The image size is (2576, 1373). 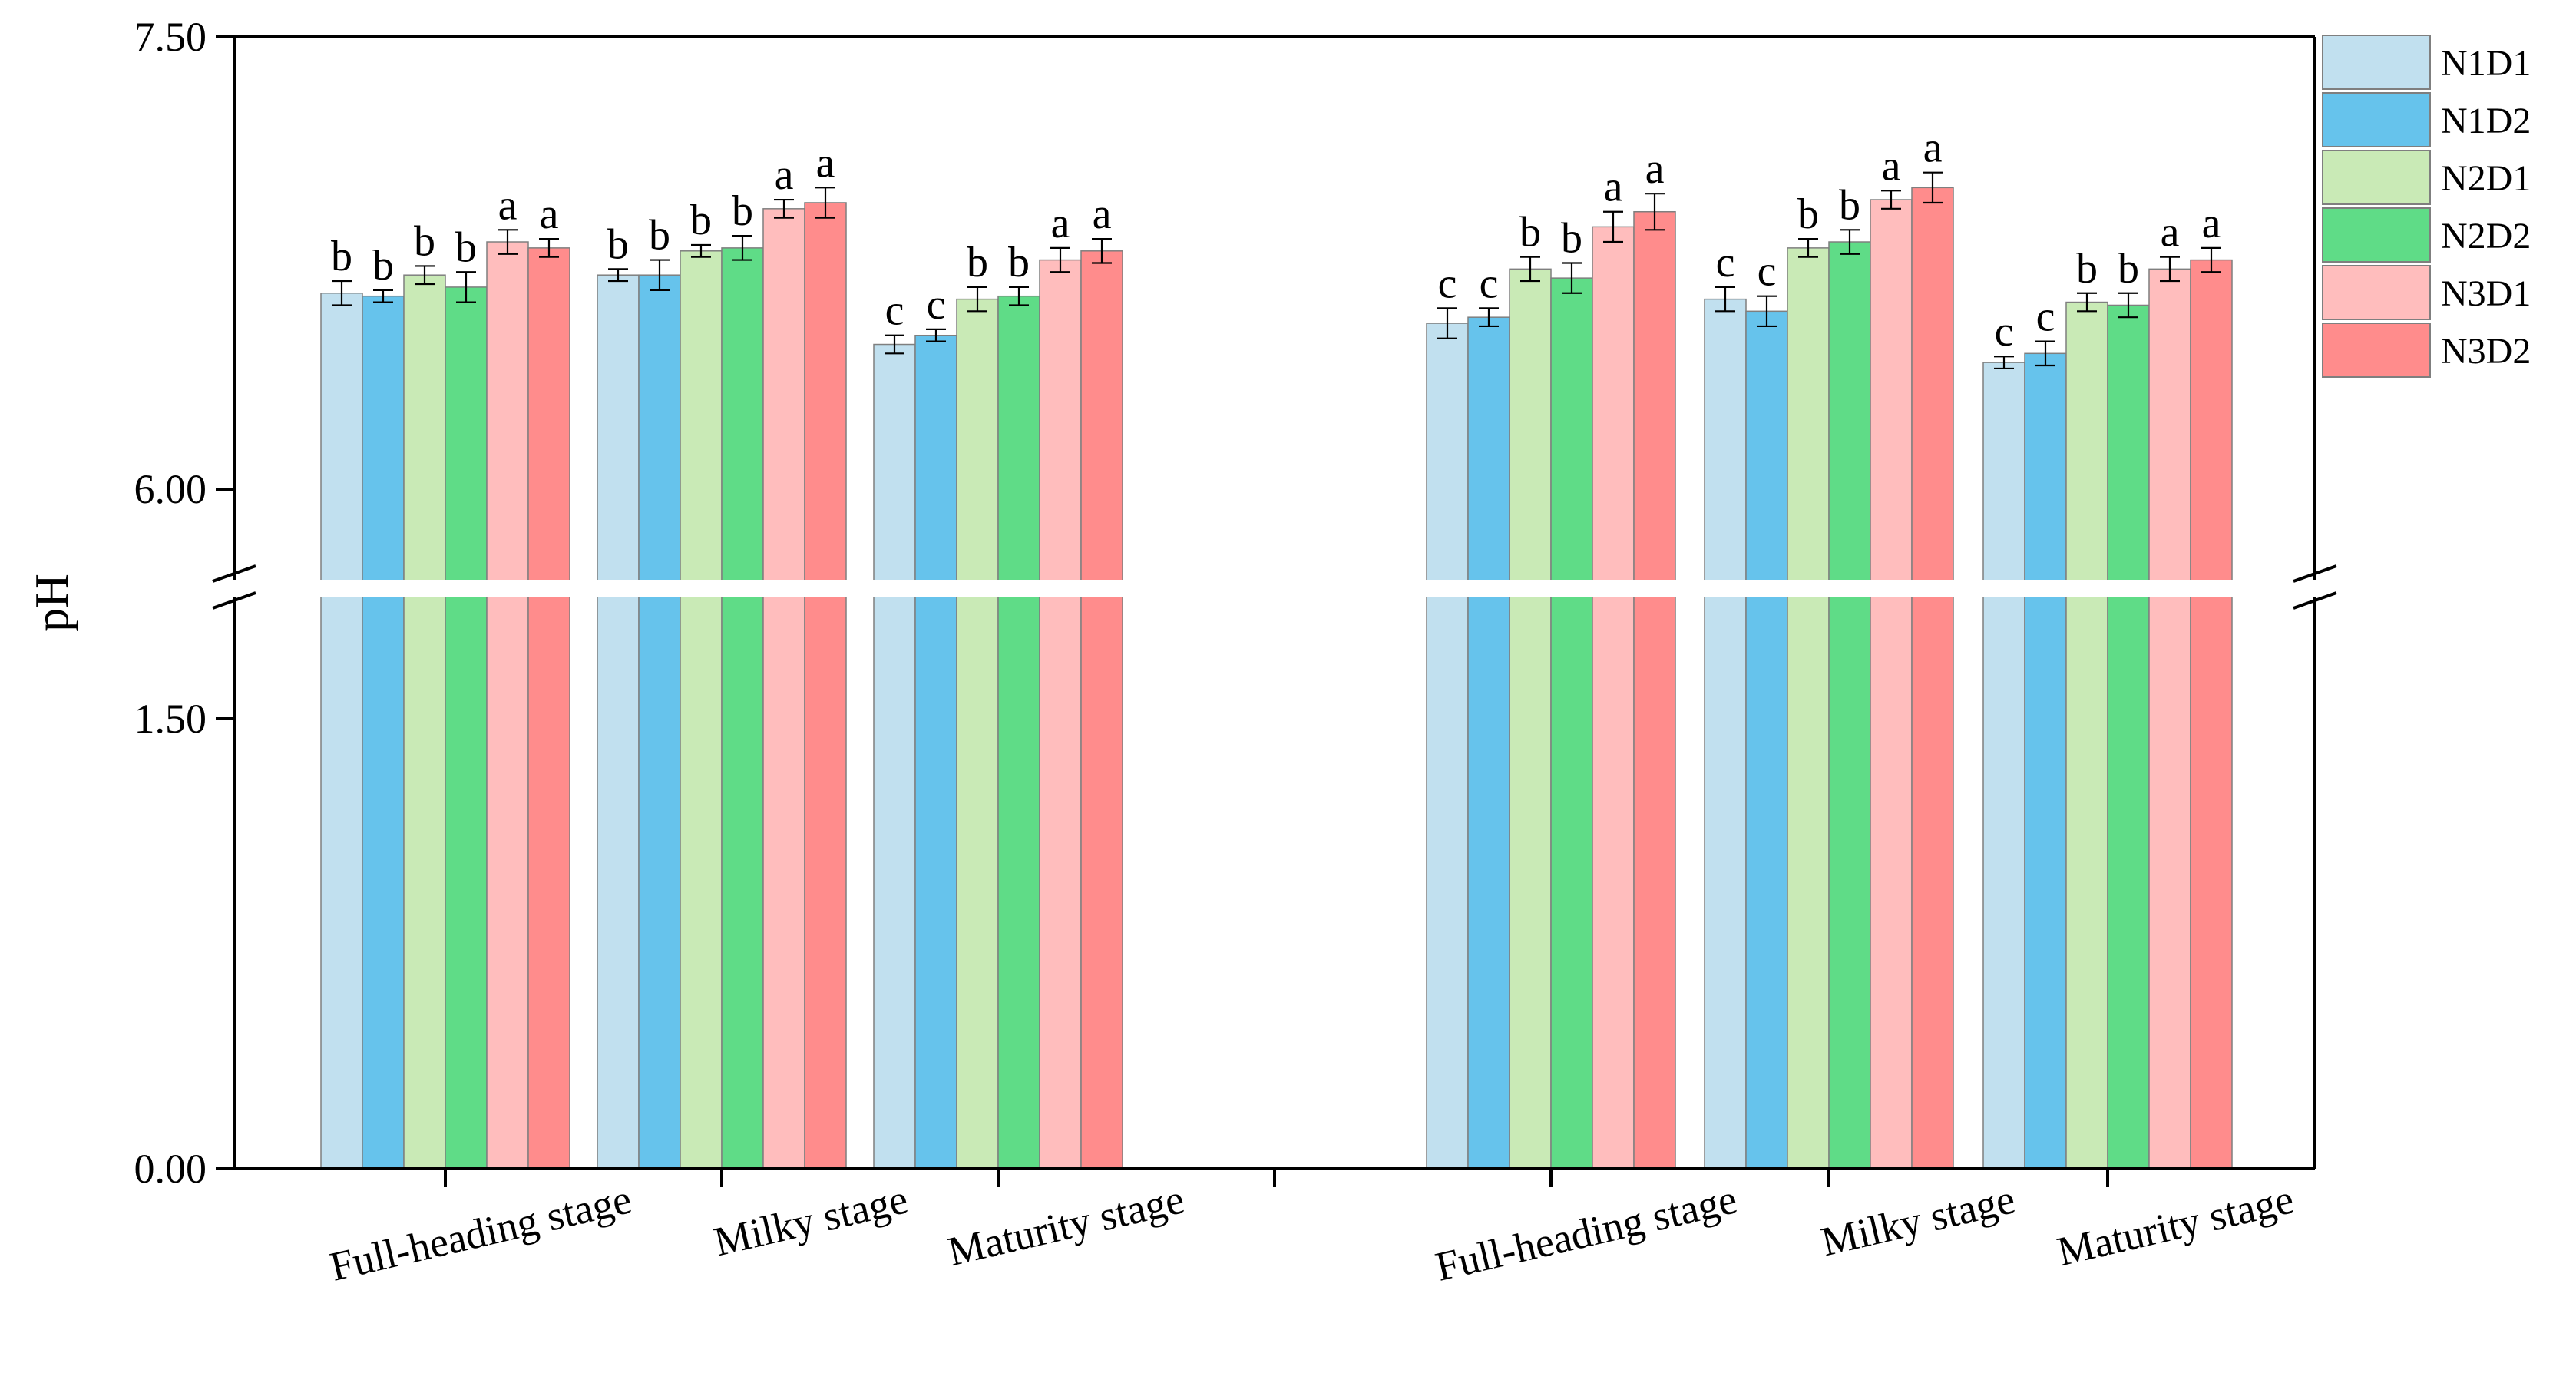 What do you see at coordinates (2486, 236) in the screenshot?
I see `legend-label: N2D2` at bounding box center [2486, 236].